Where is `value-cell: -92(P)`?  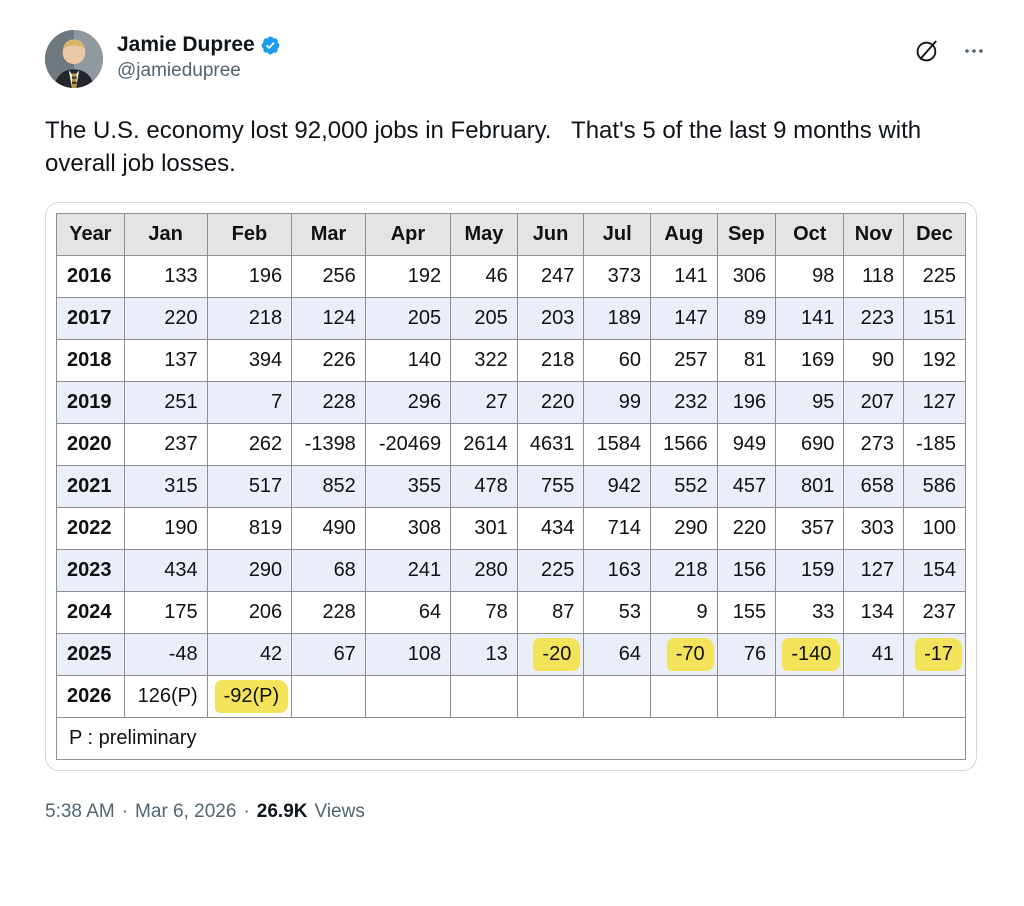 value-cell: -92(P) is located at coordinates (249, 696).